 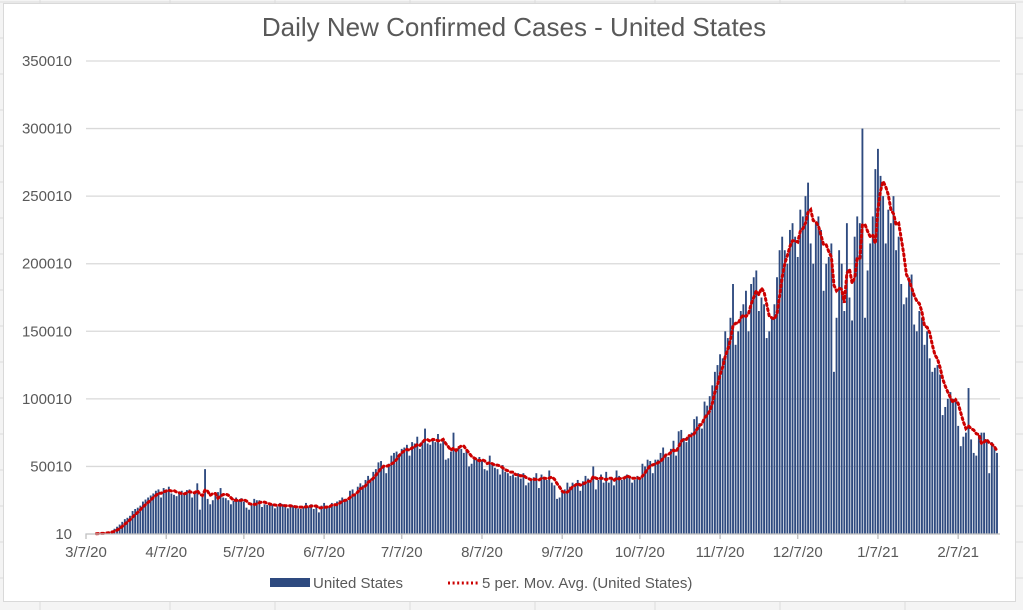 What do you see at coordinates (47, 264) in the screenshot?
I see `y-tick-label: 200010` at bounding box center [47, 264].